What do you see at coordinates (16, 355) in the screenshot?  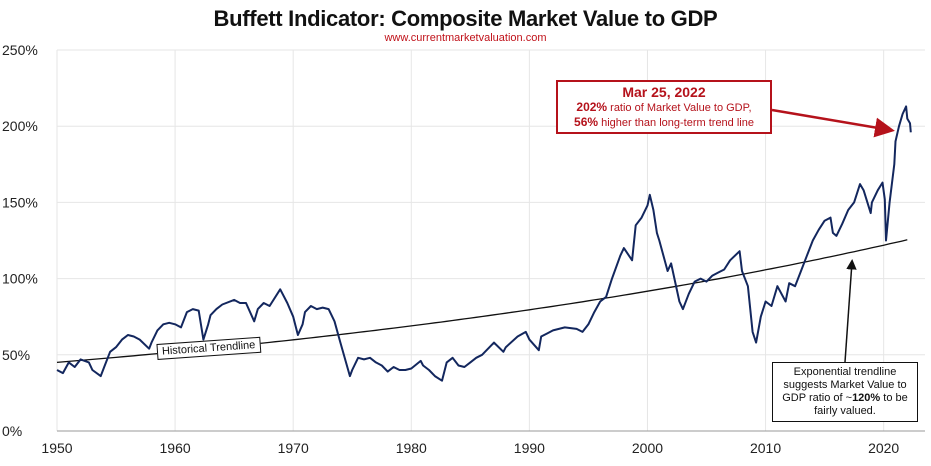 I see `y-tick-label: 50%` at bounding box center [16, 355].